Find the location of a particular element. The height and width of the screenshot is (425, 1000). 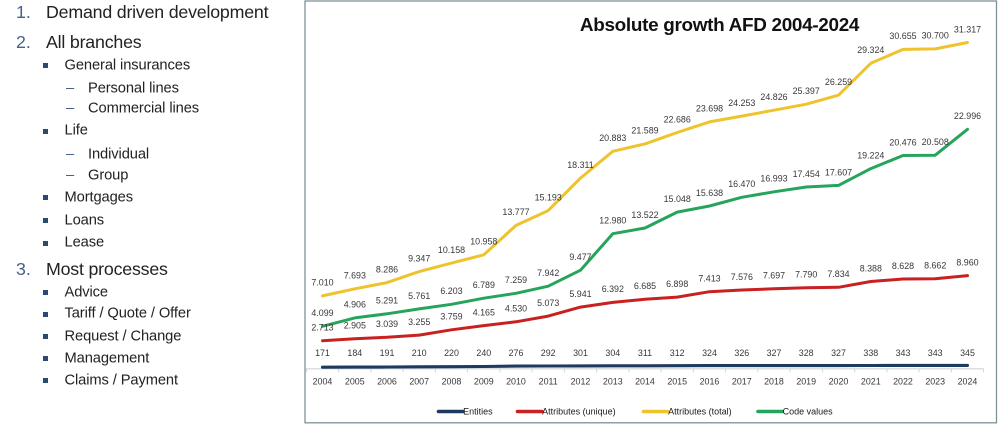

svg-text: 328 is located at coordinates (806, 353).